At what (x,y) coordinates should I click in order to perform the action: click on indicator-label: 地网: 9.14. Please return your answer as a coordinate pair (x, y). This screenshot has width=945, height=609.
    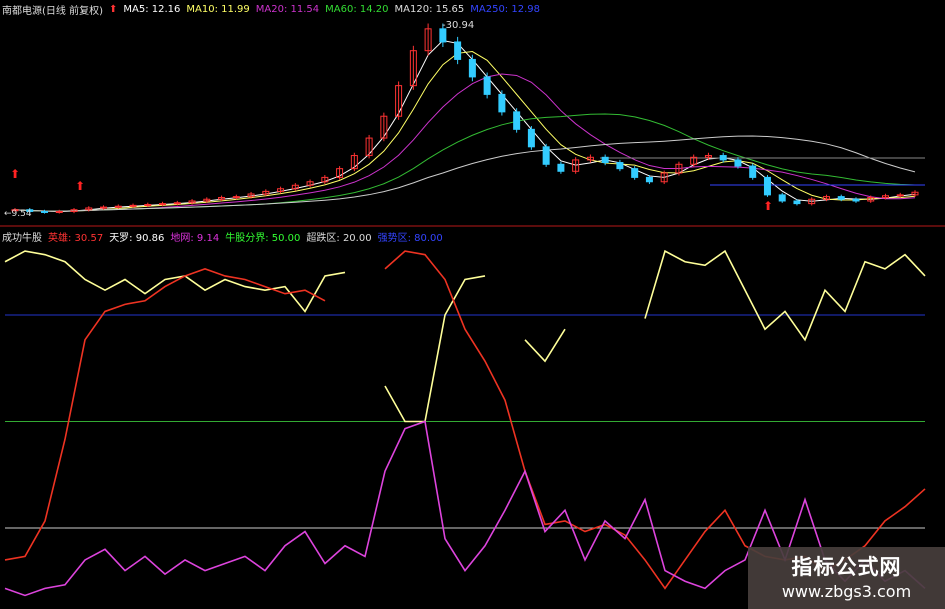
    Looking at the image, I should click on (195, 238).